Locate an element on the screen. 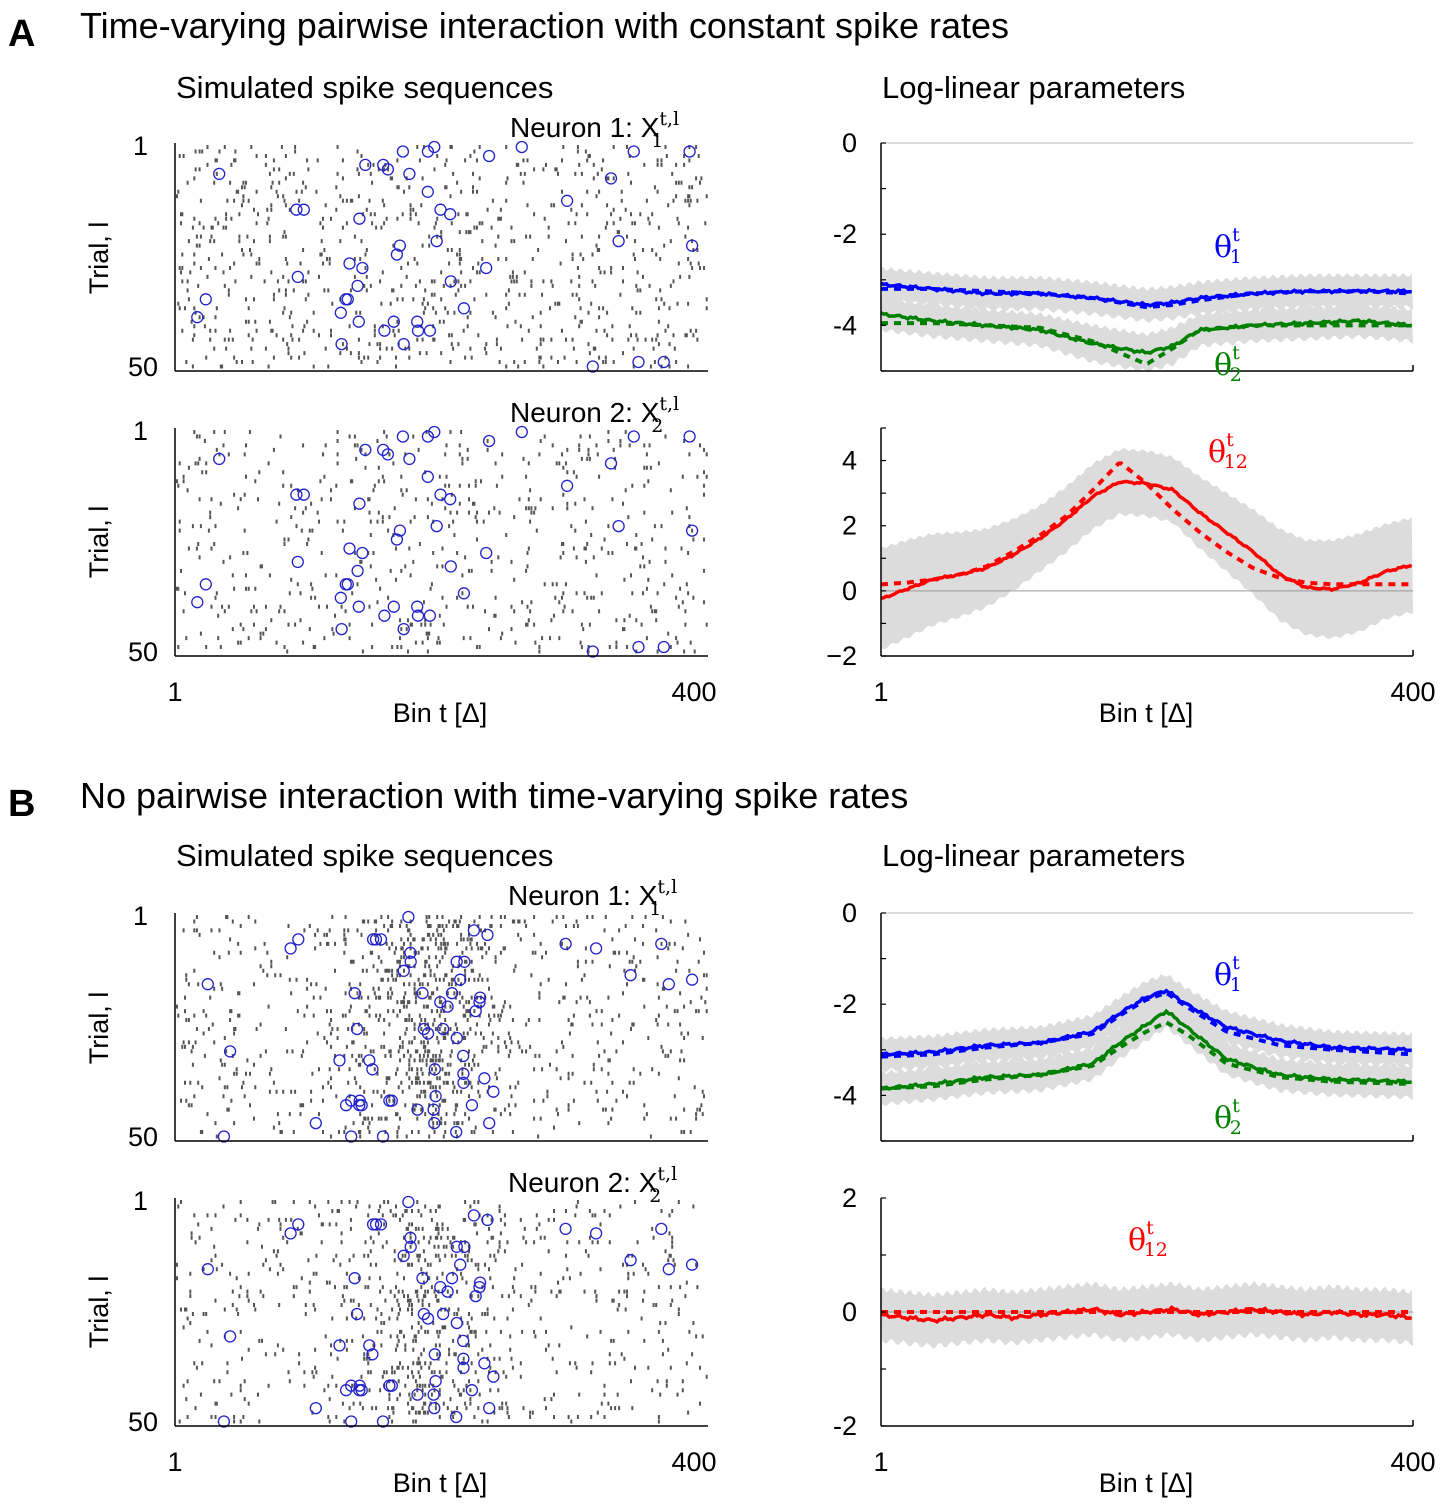 The image size is (1447, 1508). raster-a1-spikes is located at coordinates (442, 256).